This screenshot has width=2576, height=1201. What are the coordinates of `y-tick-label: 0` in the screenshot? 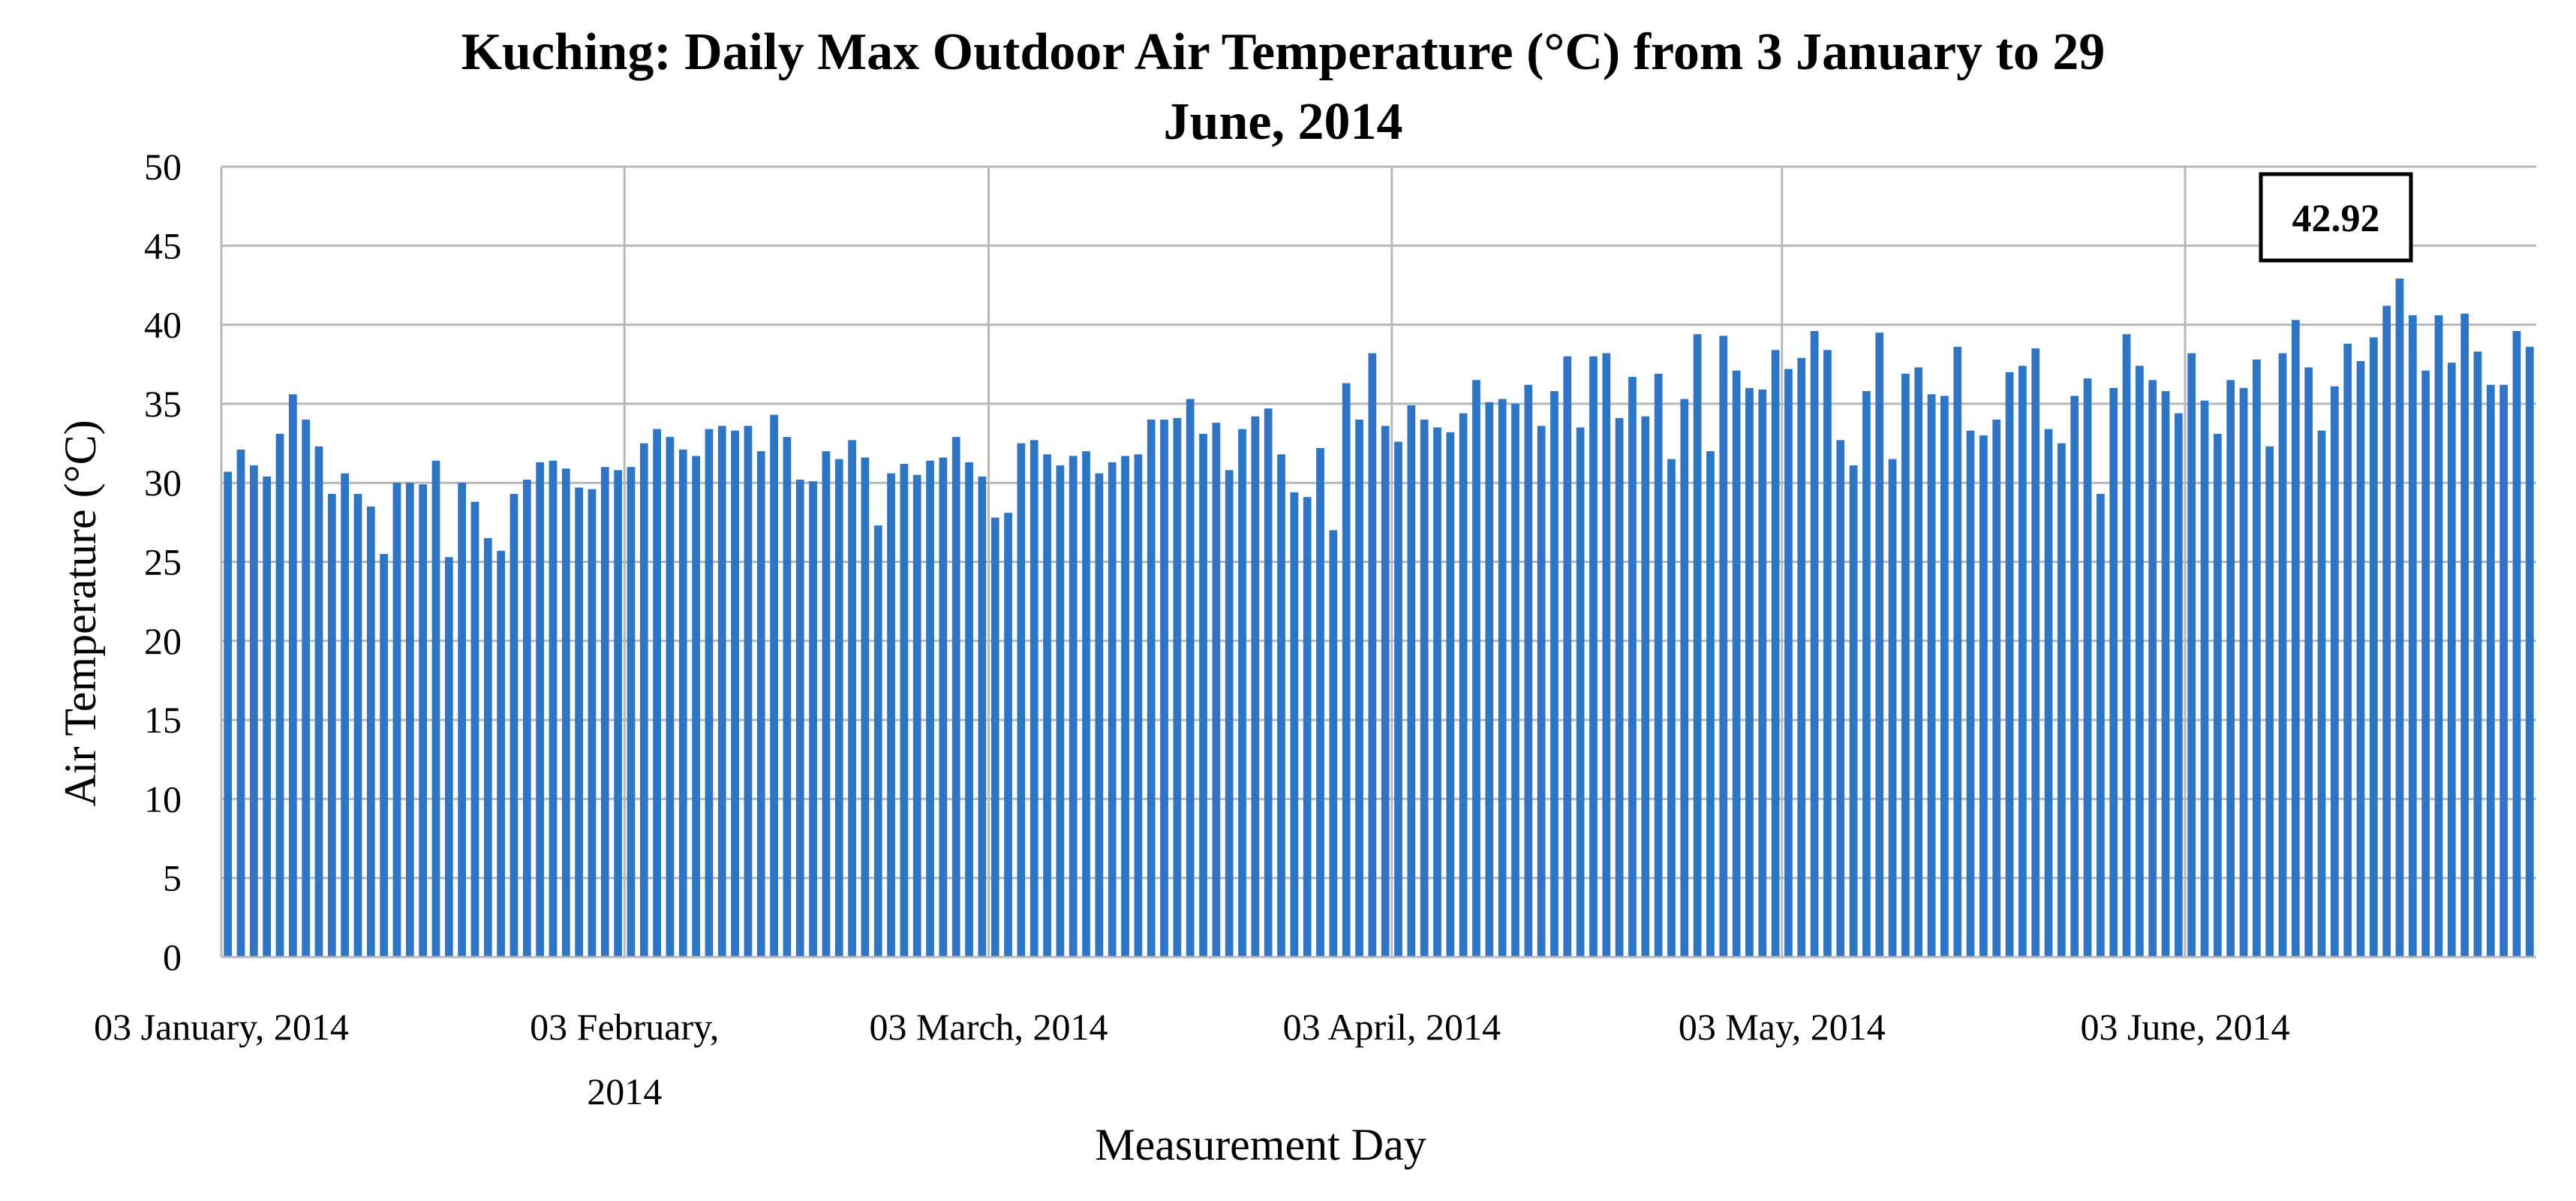 It's located at (172, 957).